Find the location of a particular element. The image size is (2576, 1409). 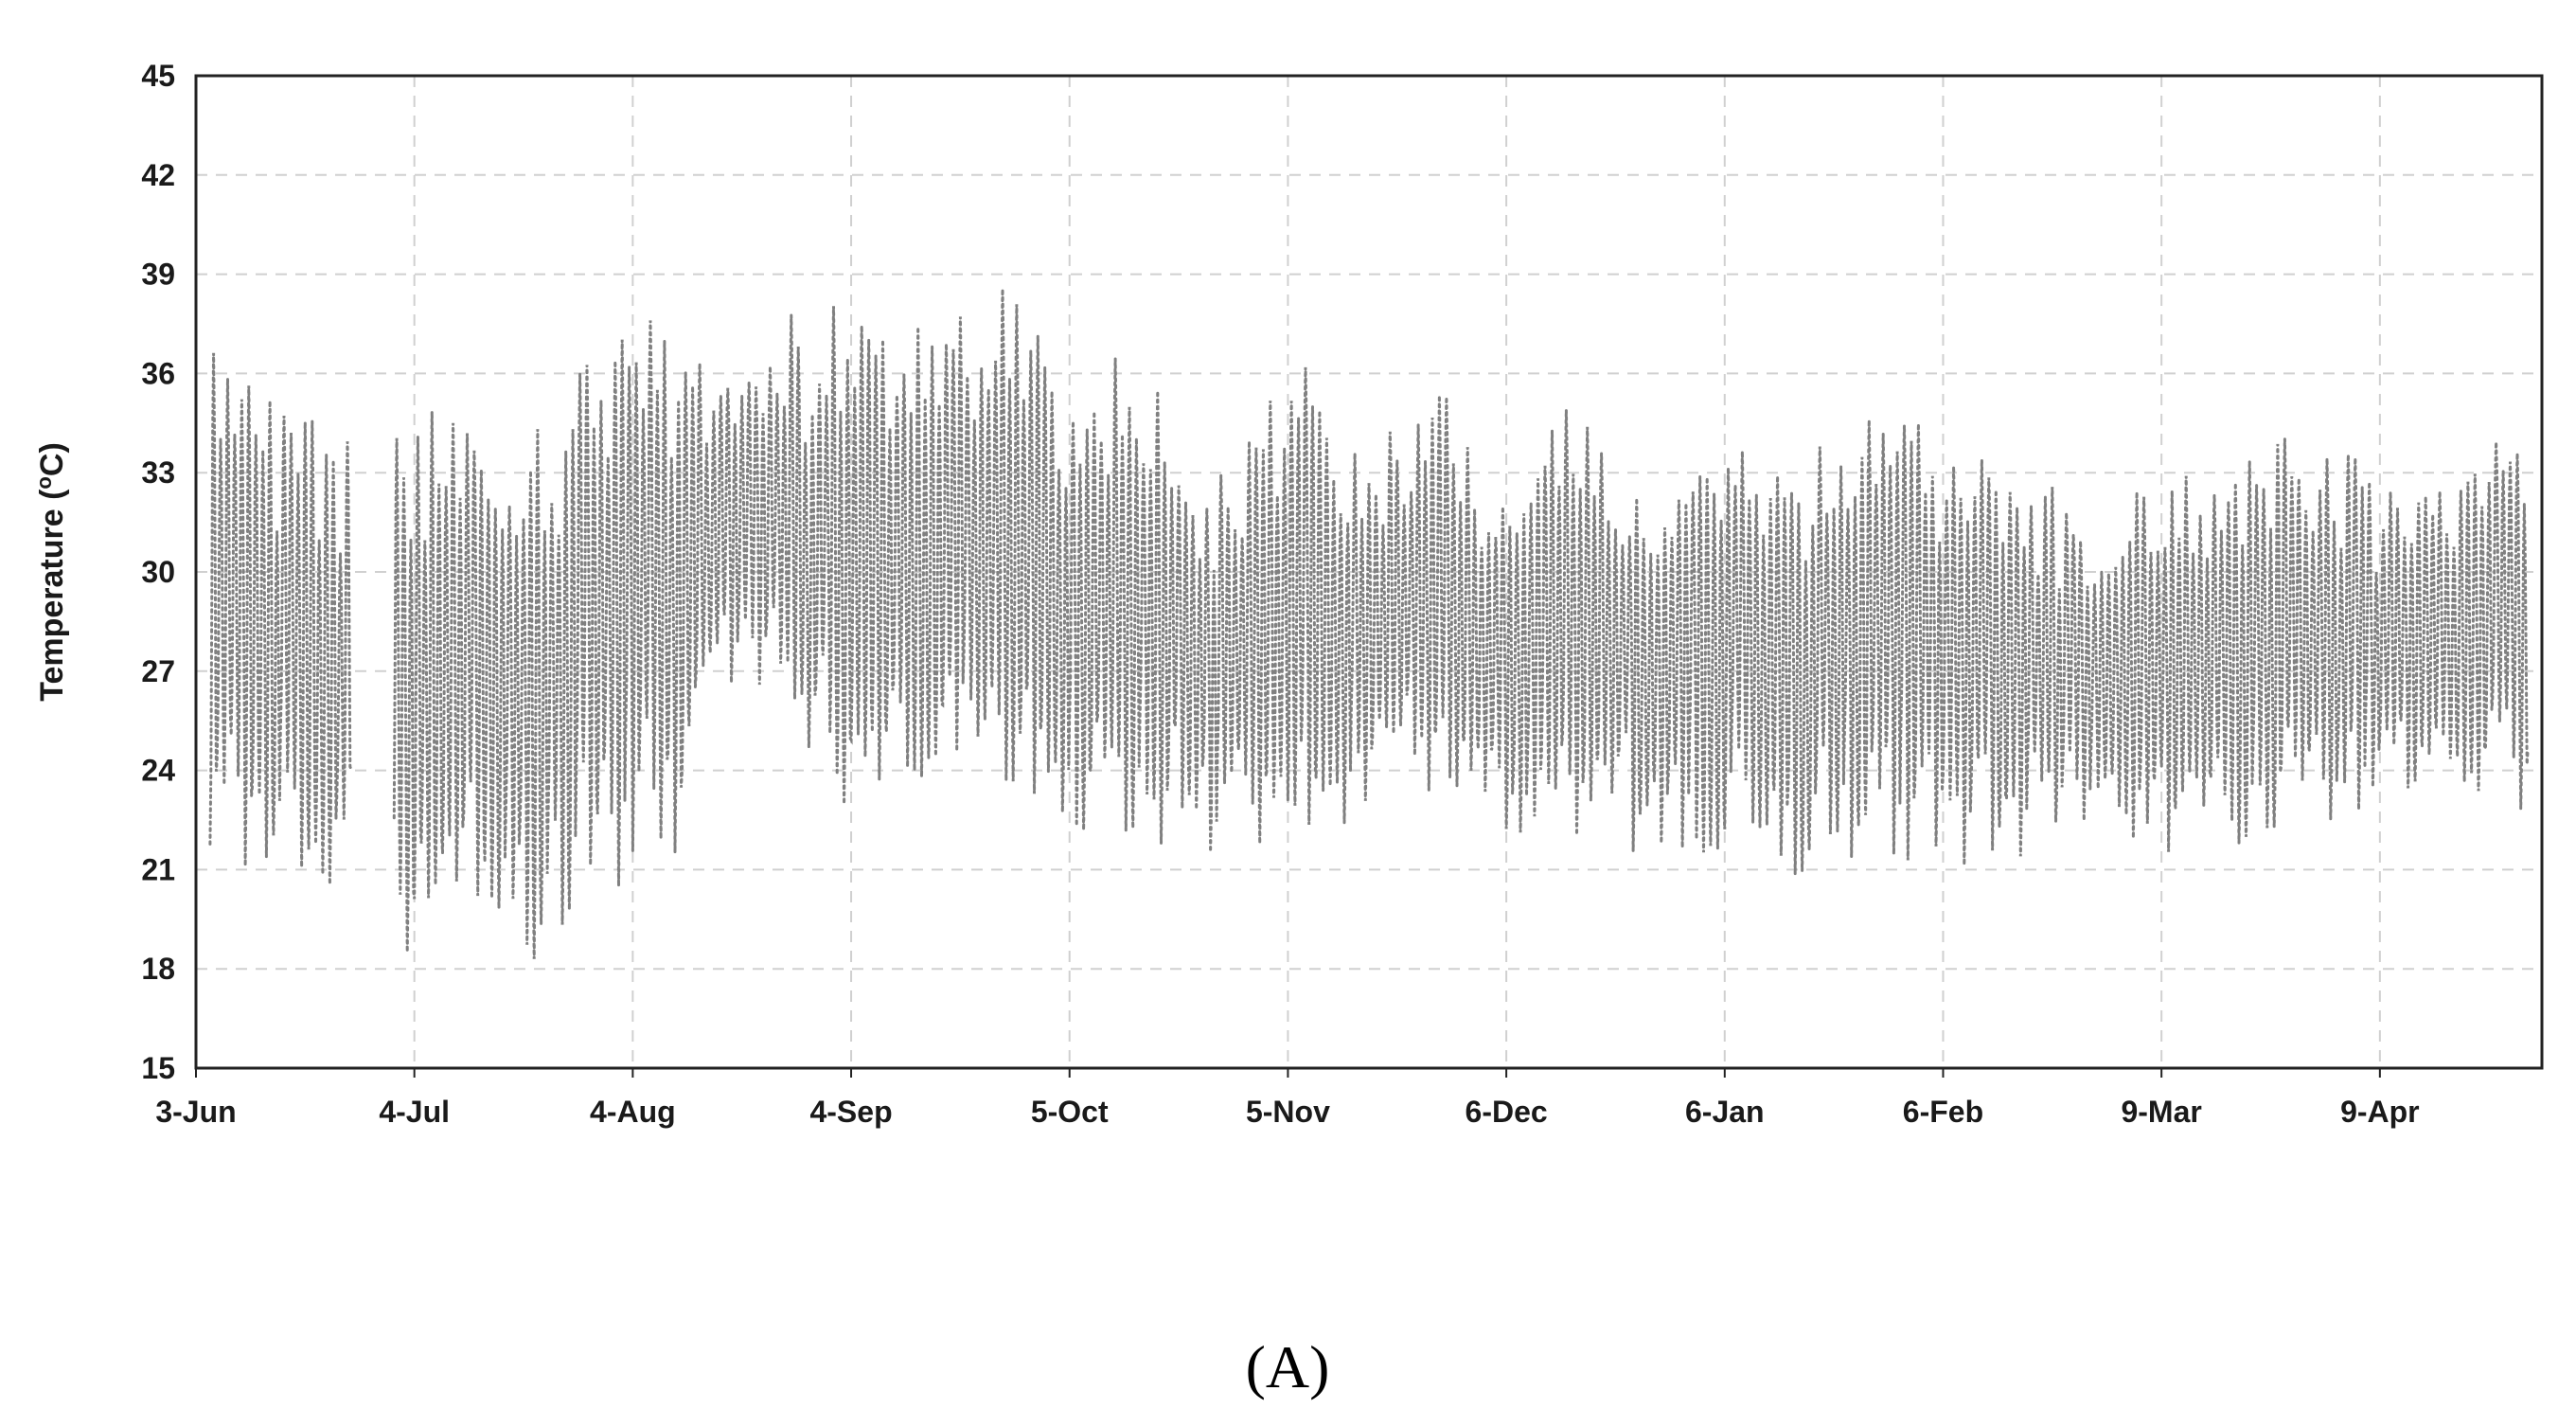

y-tick-label: 15 is located at coordinates (158, 1068).